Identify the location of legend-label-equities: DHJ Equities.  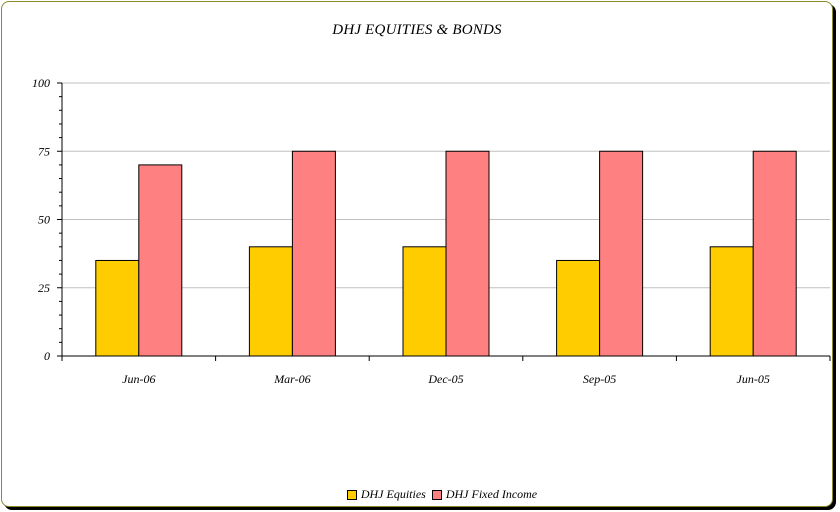
(393, 494).